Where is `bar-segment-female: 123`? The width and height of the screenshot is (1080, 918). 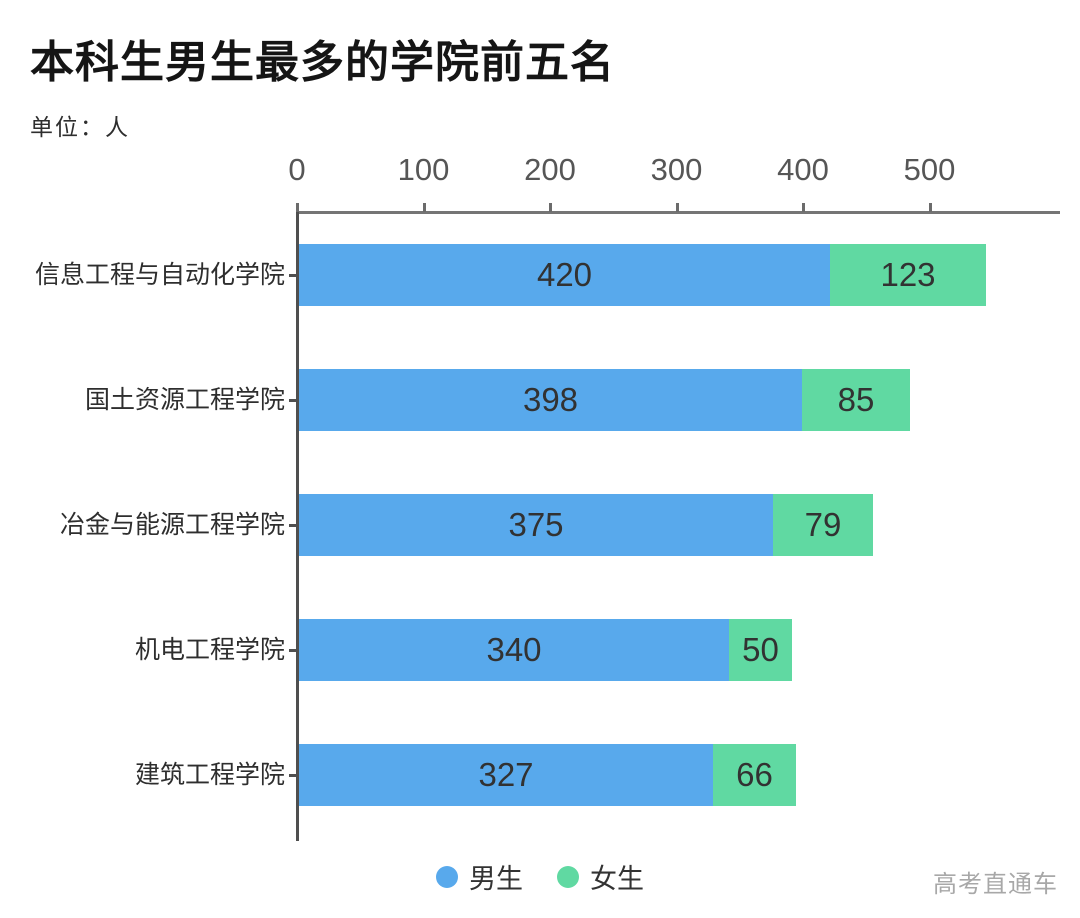
bar-segment-female: 123 is located at coordinates (908, 275).